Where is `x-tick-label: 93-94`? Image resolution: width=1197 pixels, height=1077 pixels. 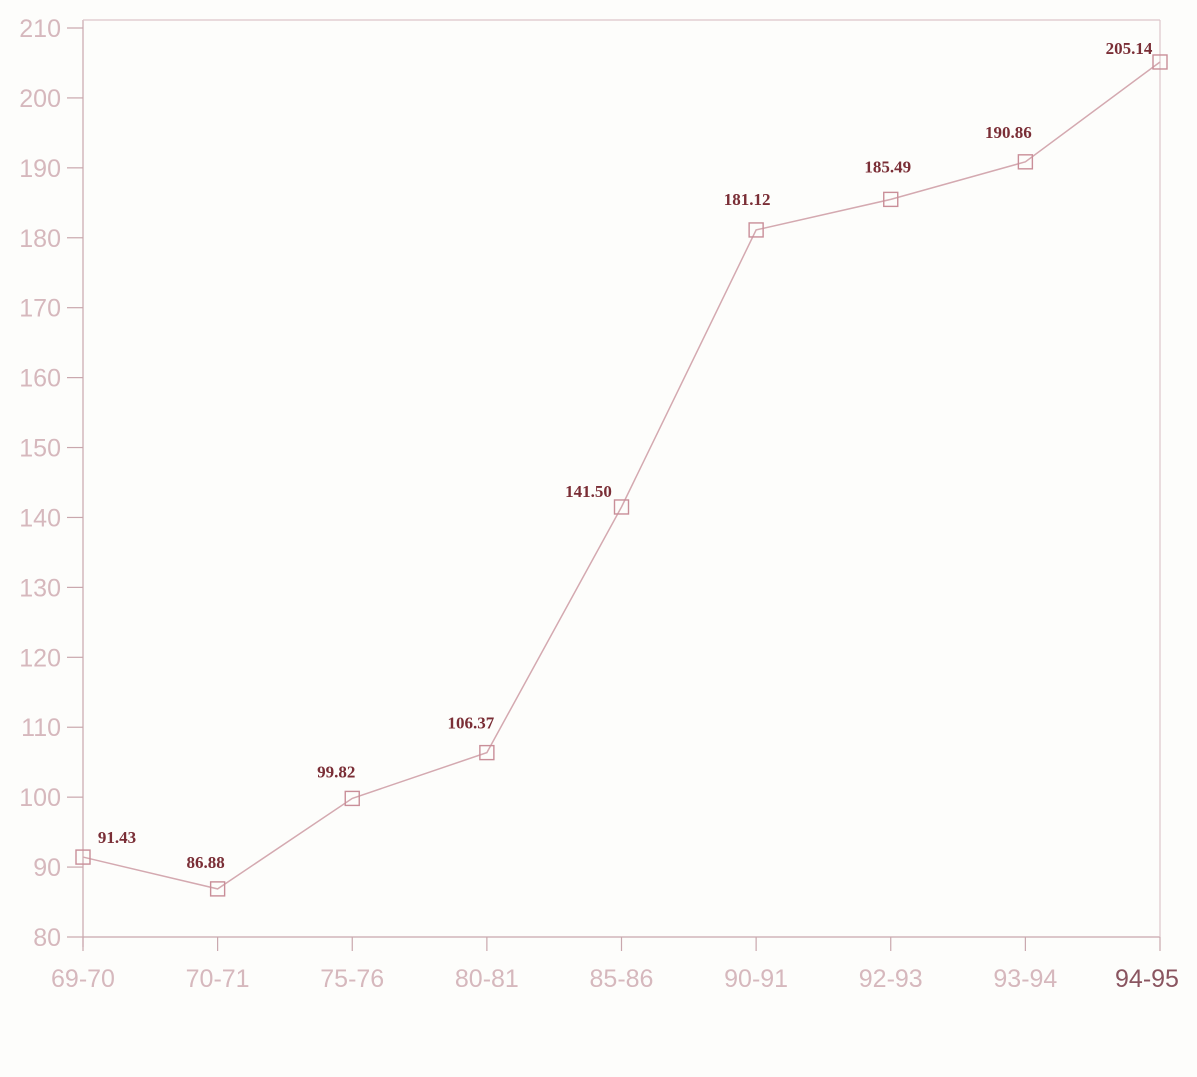 x-tick-label: 93-94 is located at coordinates (1025, 979).